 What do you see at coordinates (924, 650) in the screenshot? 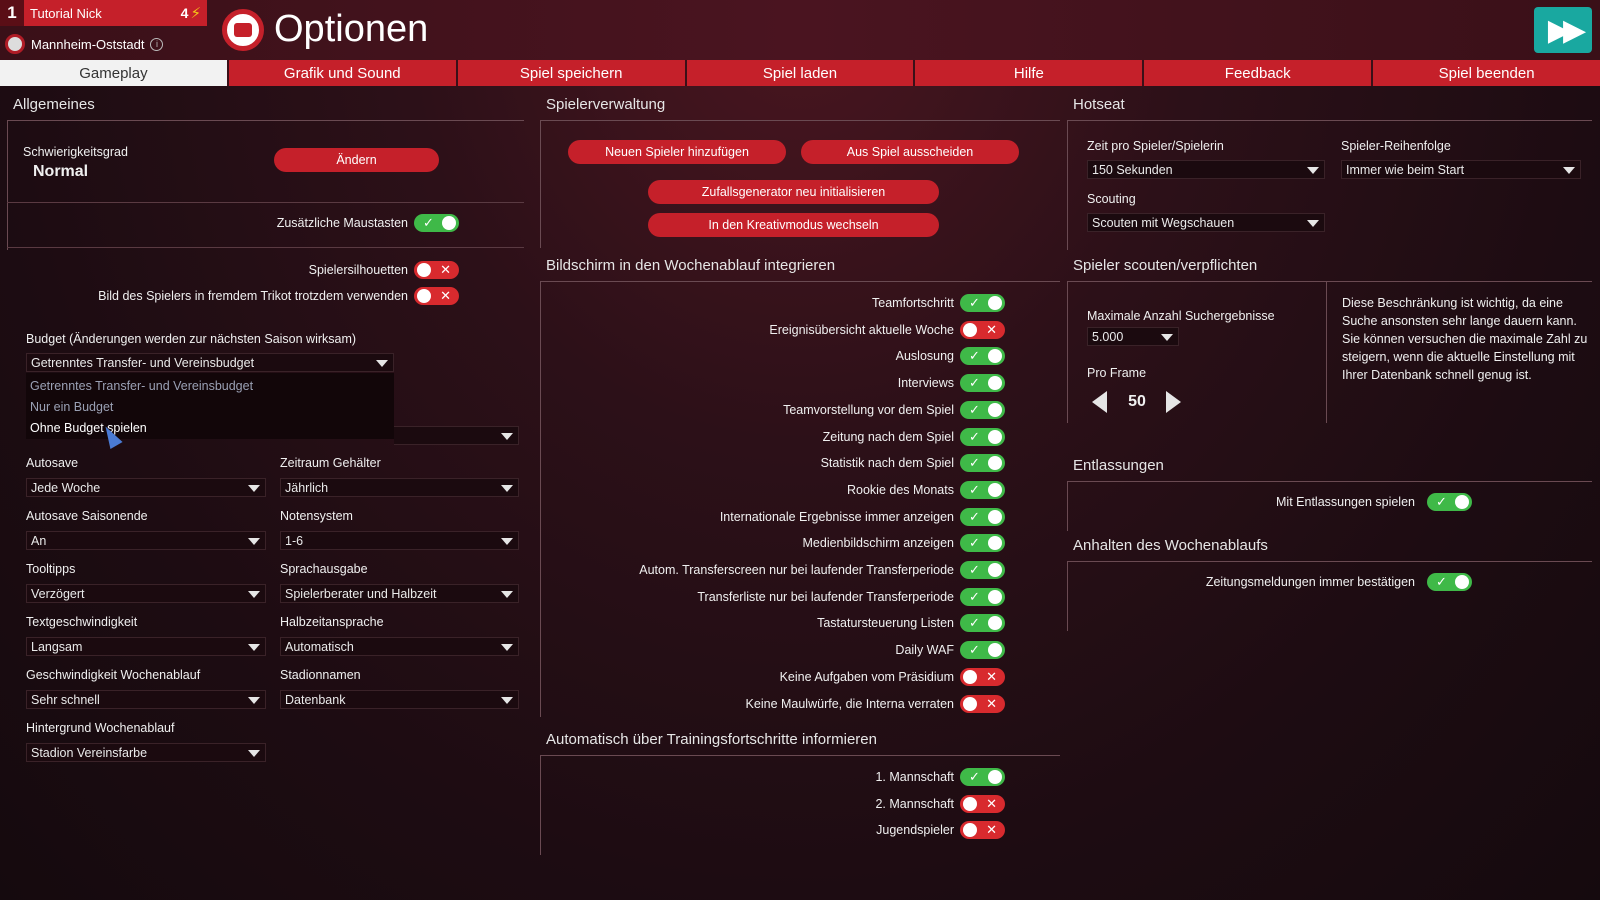
I see `toggle-label: Daily WAF` at bounding box center [924, 650].